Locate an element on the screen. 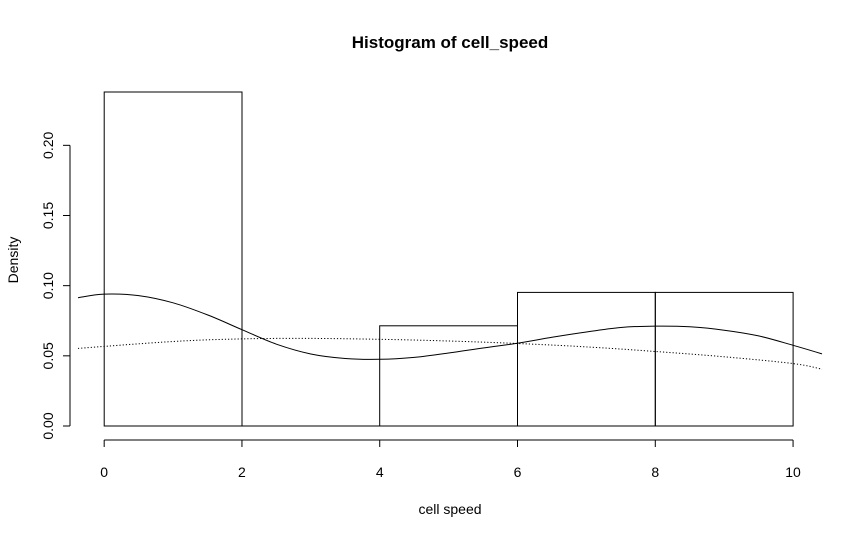 The image size is (862, 538). x-tick-label: 2 is located at coordinates (242, 472).